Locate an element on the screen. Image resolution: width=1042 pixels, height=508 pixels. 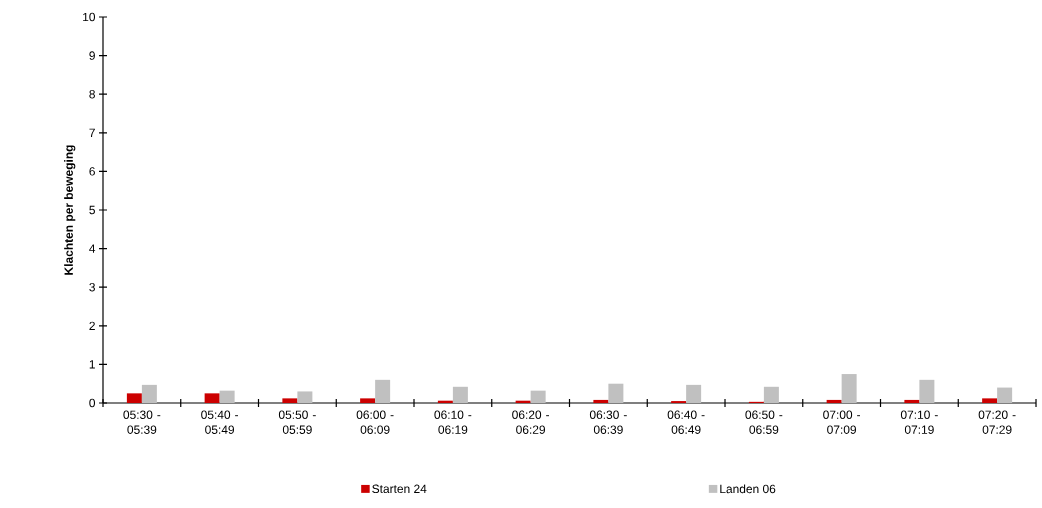
x-tick-label: 05:50 - 05:59 is located at coordinates (297, 422).